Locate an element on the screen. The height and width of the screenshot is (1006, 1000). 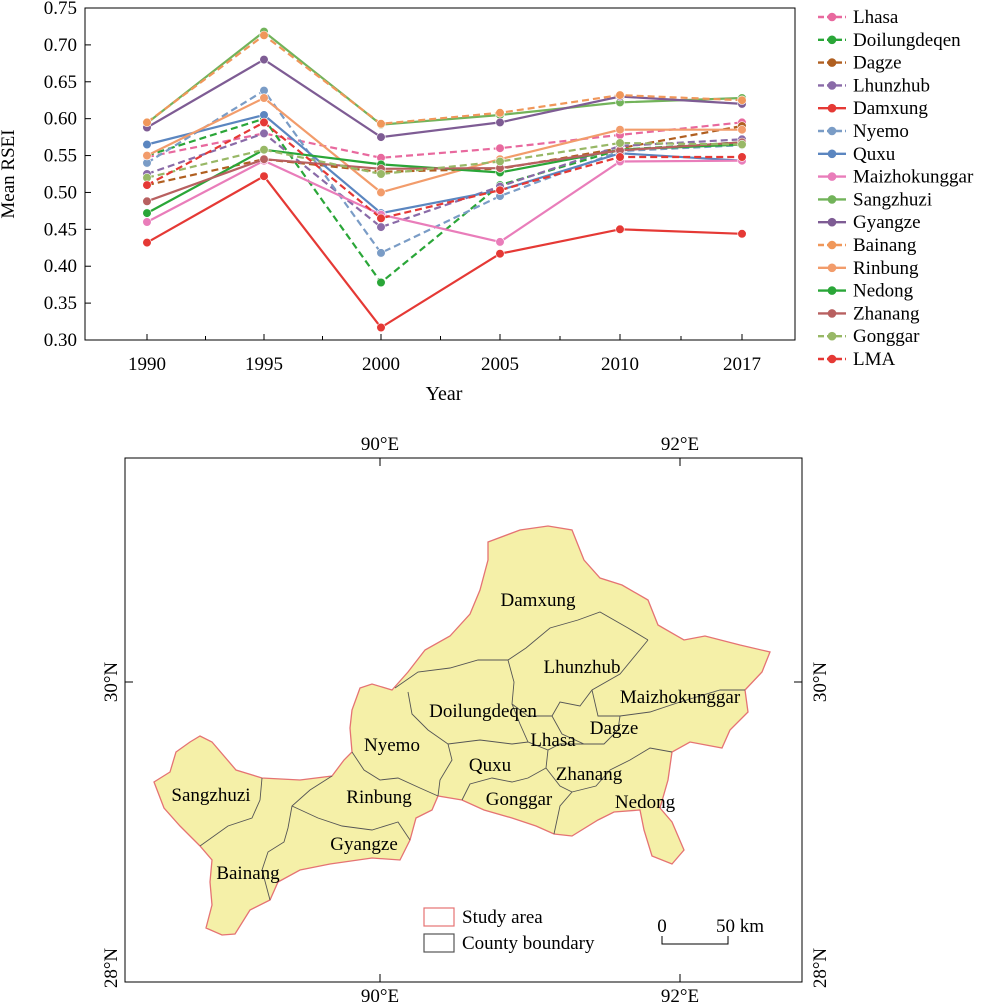
series-zhanang is located at coordinates (444, 171).